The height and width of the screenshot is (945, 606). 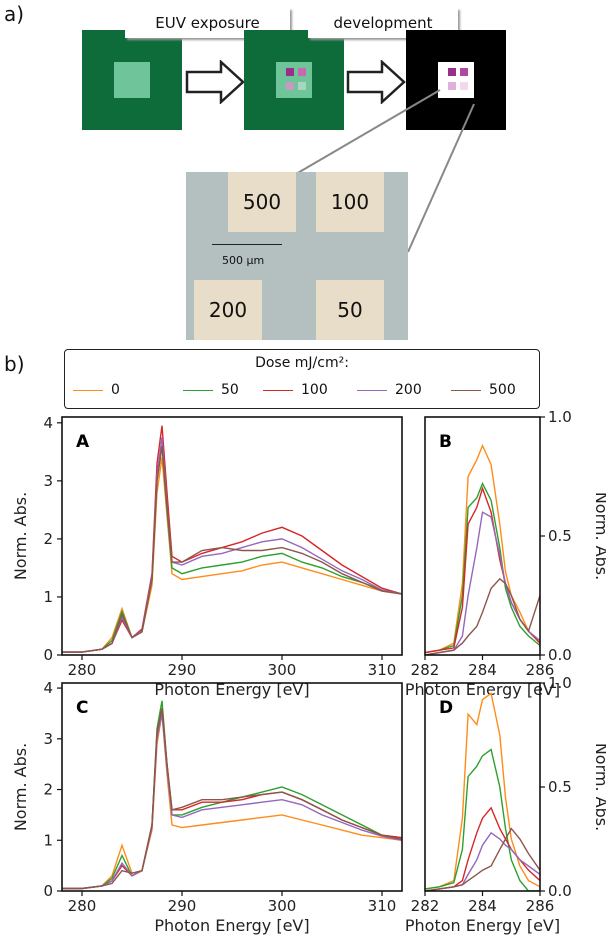 I want to click on pad-label: 500, so click(x=262, y=202).